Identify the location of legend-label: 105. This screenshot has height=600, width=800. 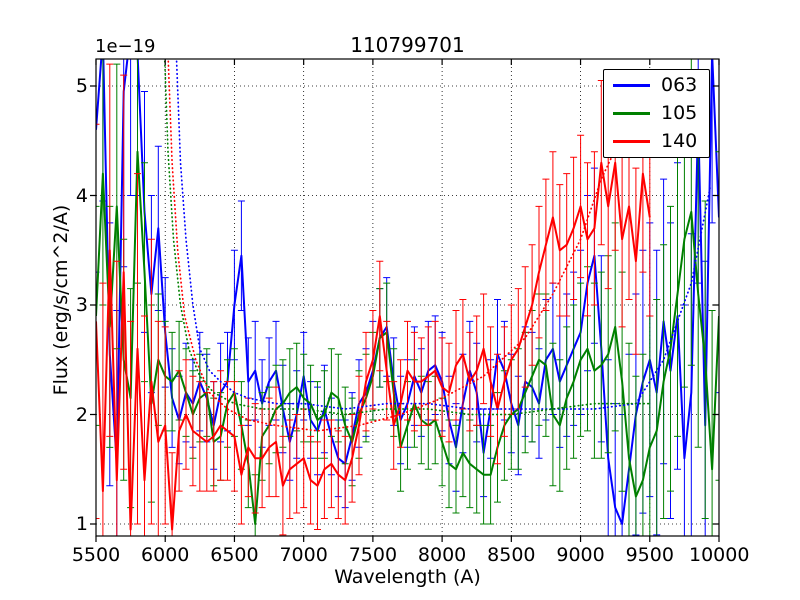
(679, 112).